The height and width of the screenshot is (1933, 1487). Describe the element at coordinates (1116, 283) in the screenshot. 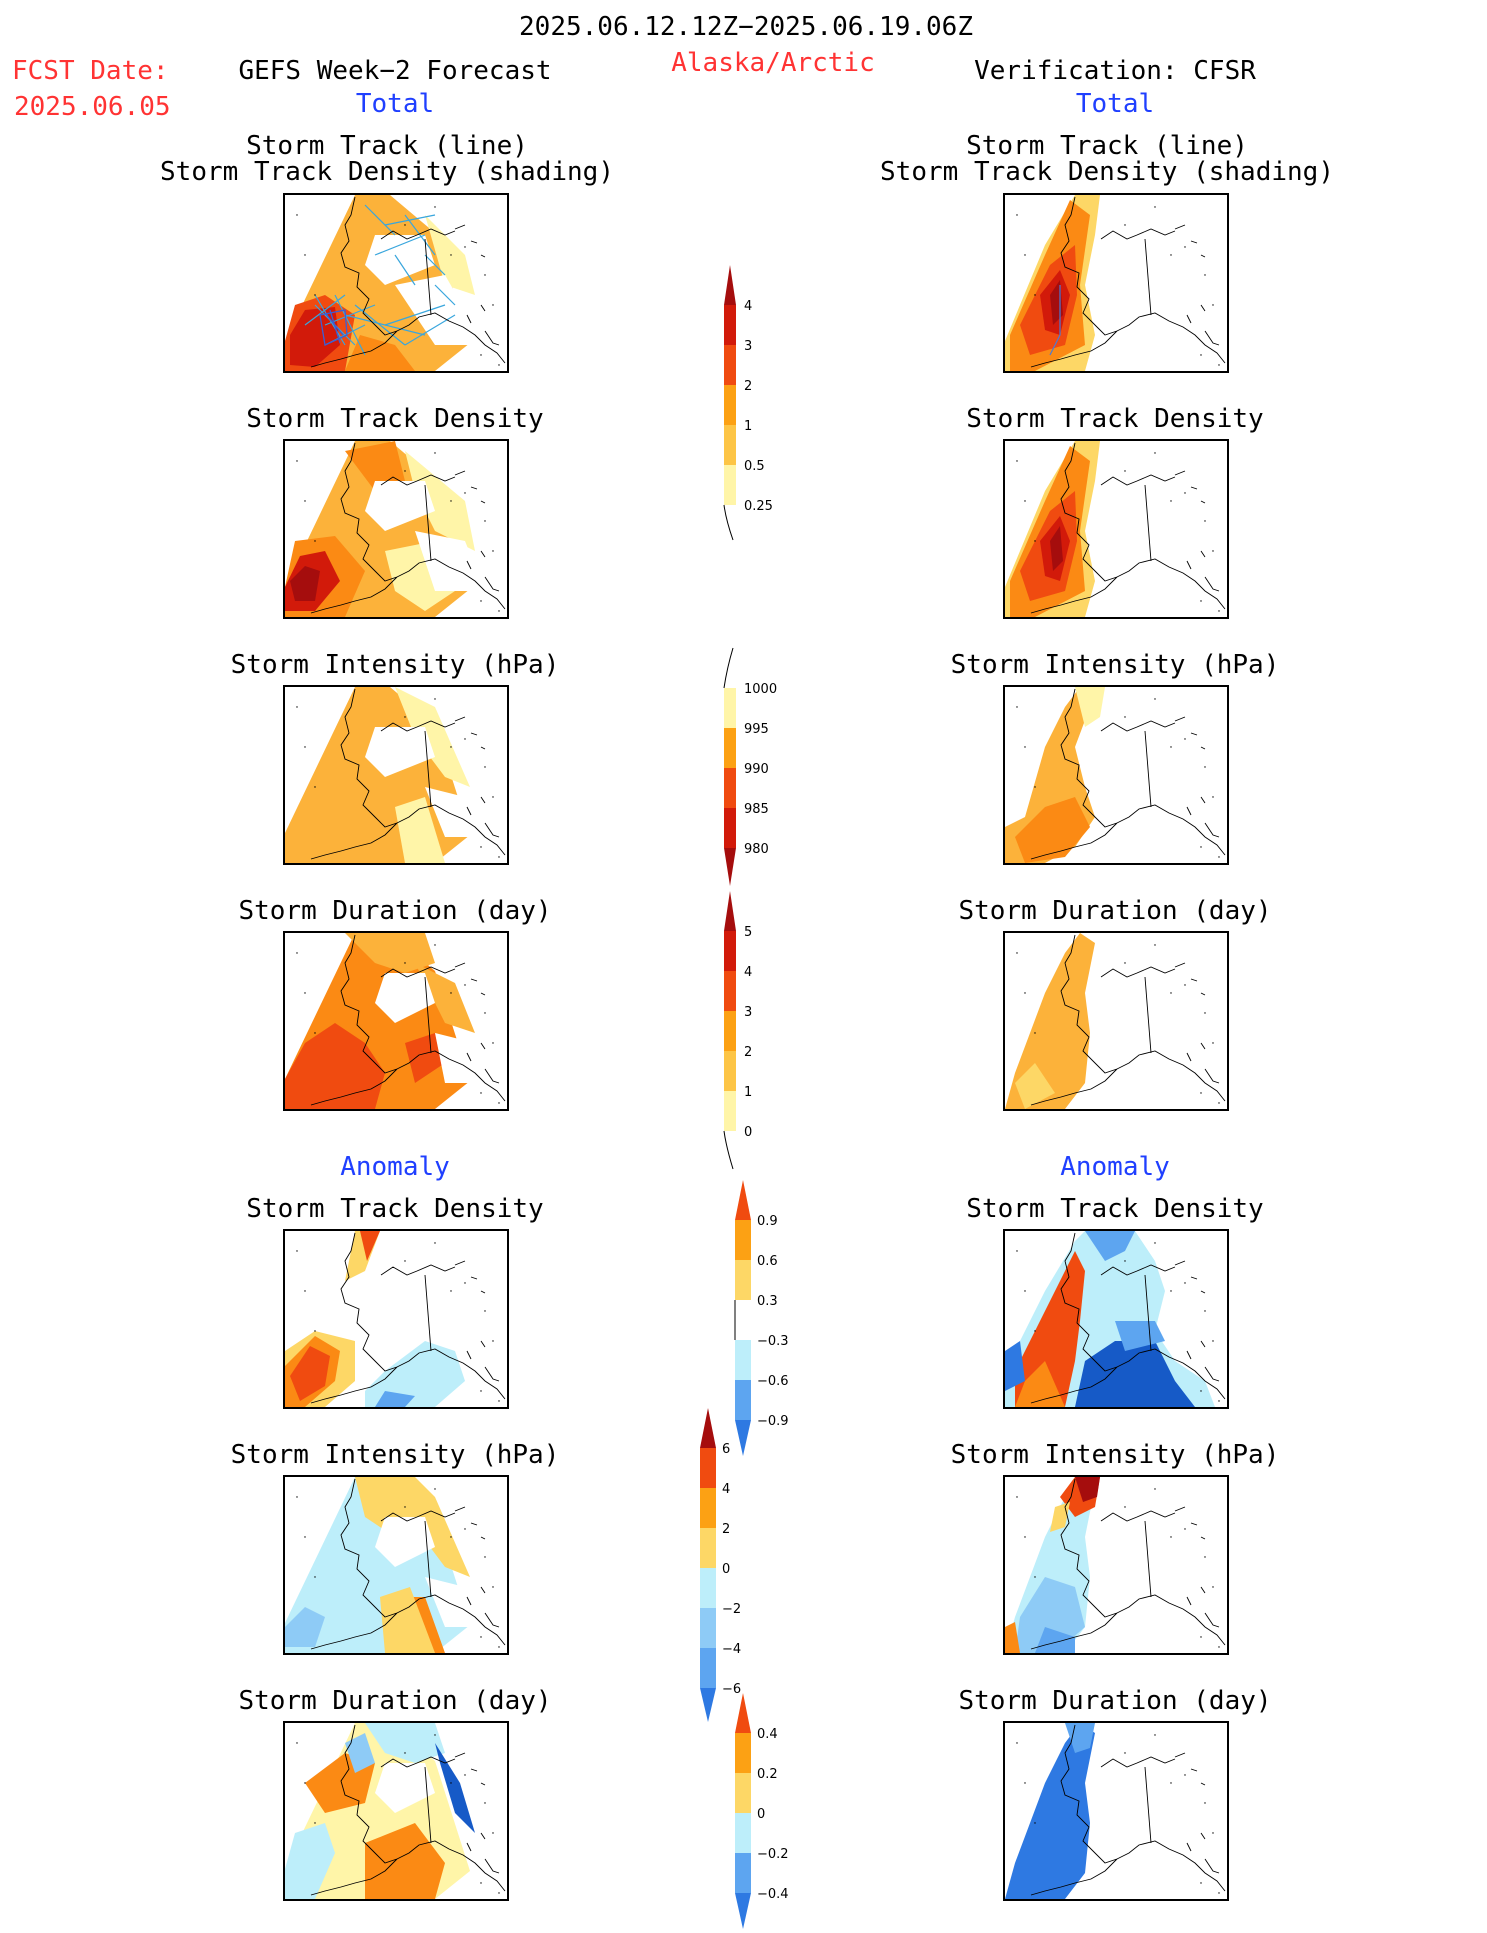

I see `map-track-density-verification` at that location.